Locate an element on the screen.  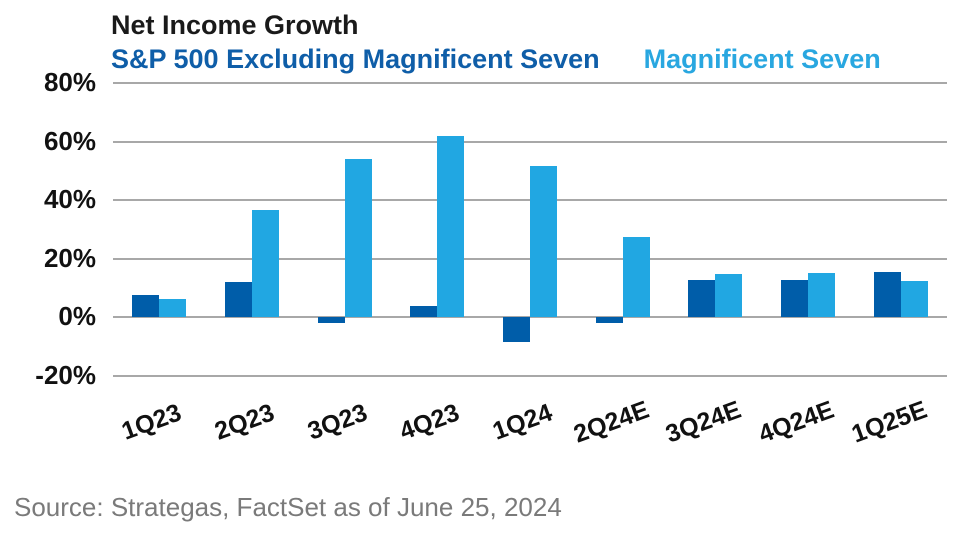
bar-ex-mag7-1Q24 is located at coordinates (516, 330).